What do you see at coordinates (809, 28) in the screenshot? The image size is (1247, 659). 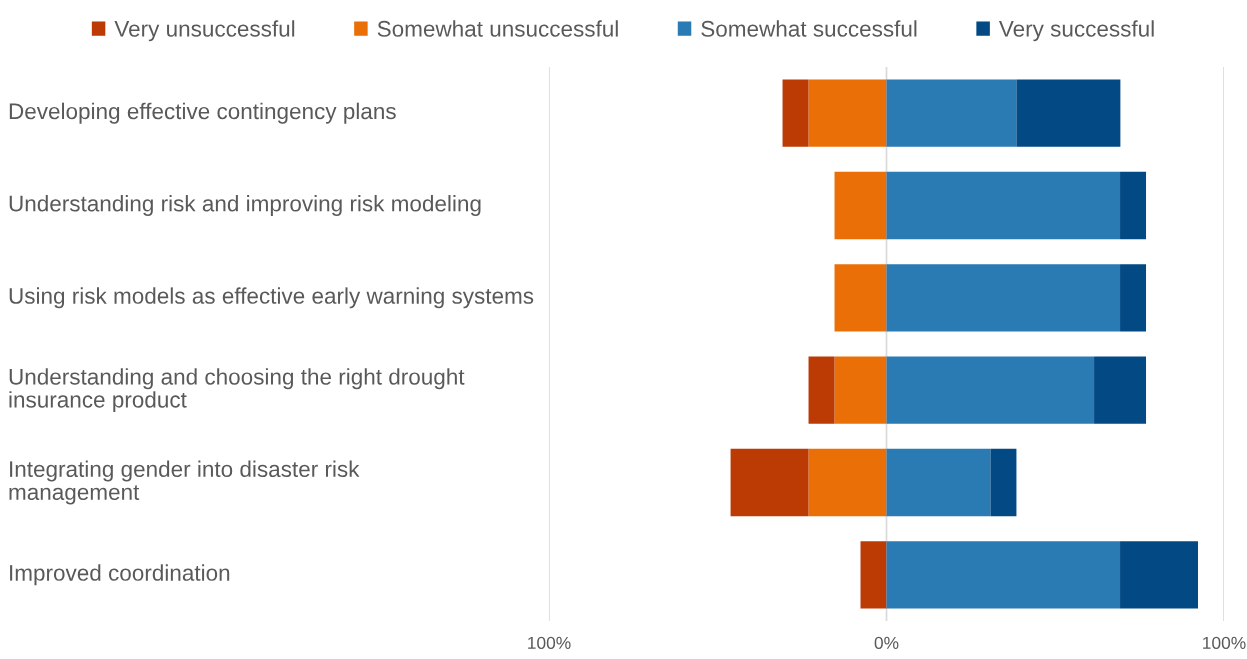 I see `legend-label: Somewhat successful` at bounding box center [809, 28].